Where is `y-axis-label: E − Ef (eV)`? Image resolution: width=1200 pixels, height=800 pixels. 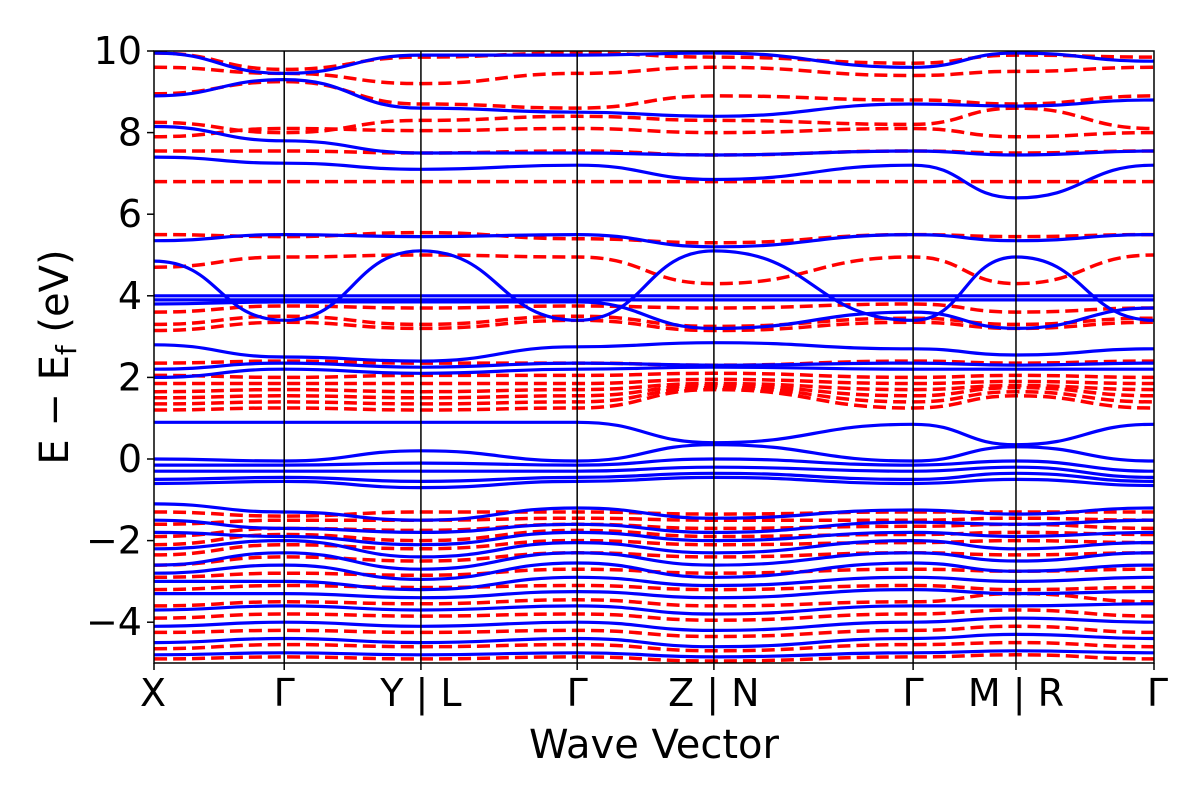 y-axis-label: E − Ef (eV) is located at coordinates (57, 356).